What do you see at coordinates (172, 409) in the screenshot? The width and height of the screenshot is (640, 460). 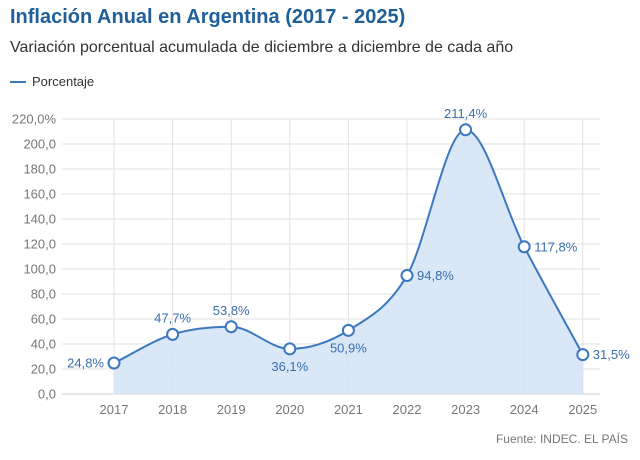 I see `x-tick-label: 2018` at bounding box center [172, 409].